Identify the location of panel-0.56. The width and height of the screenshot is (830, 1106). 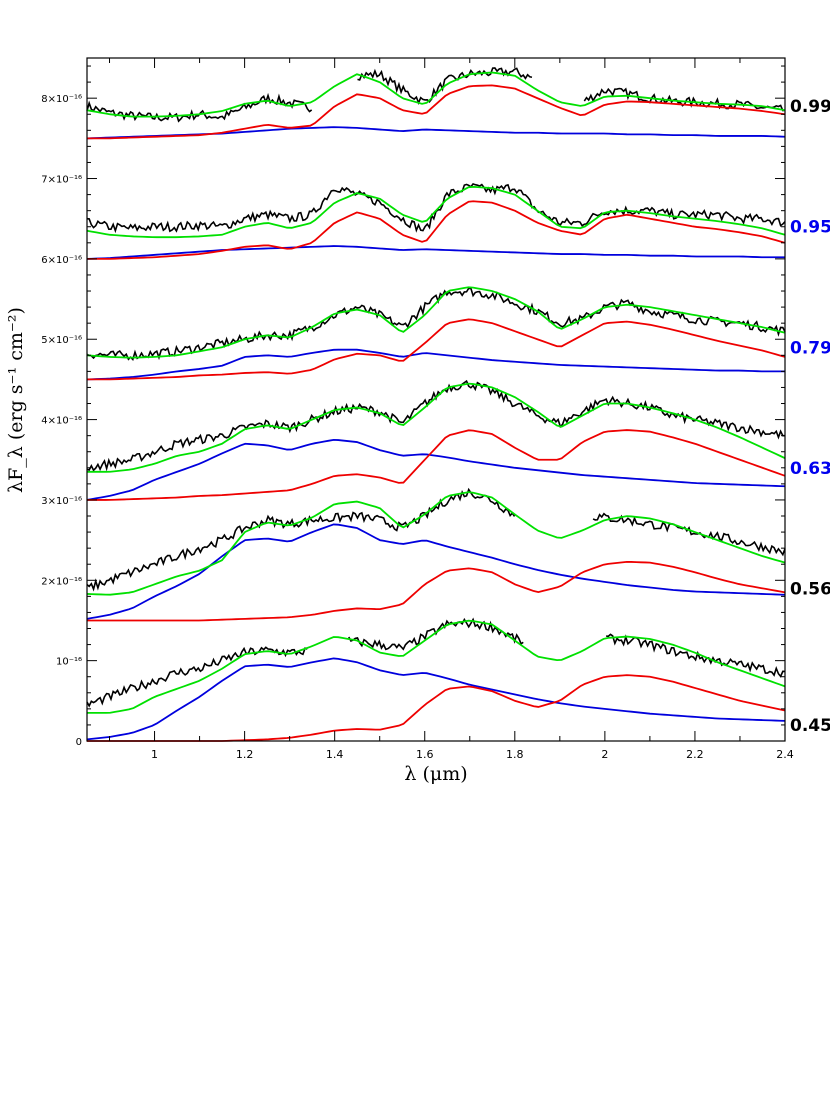
(436, 554).